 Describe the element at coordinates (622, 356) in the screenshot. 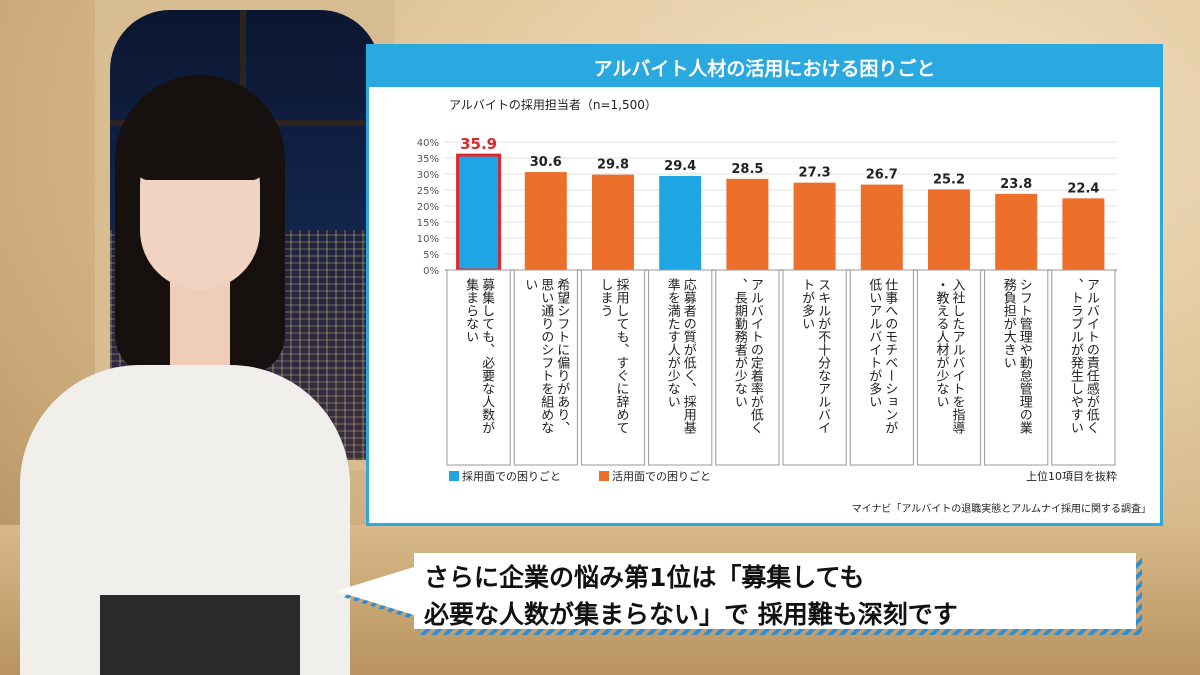

I see `category-label: 採用しても、すぐに辞めて` at that location.